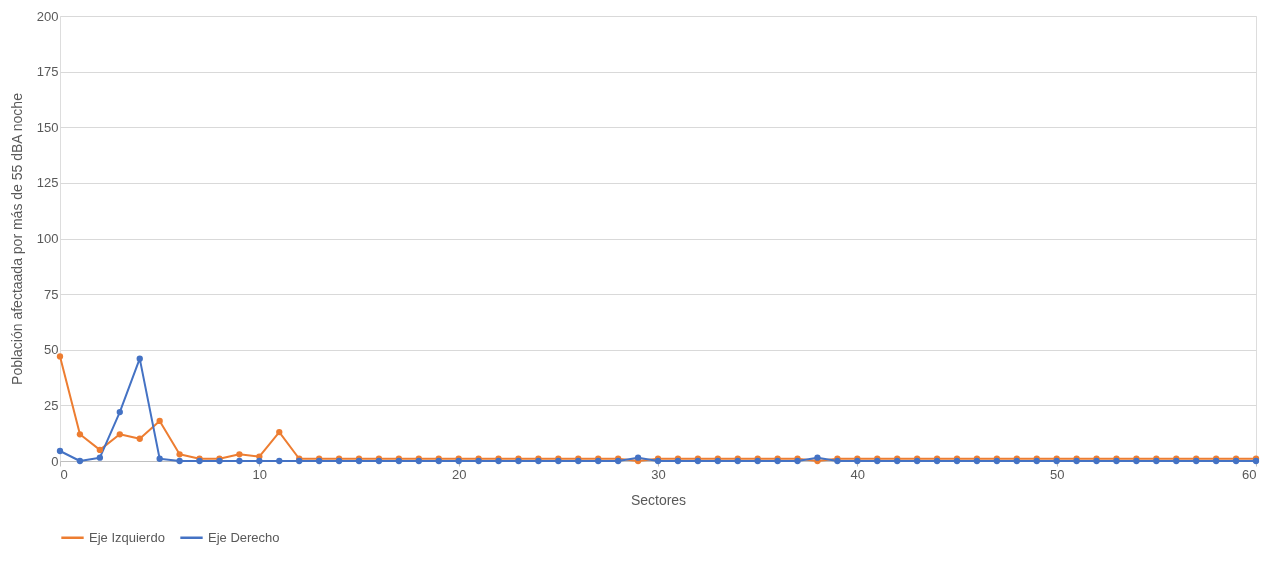 This screenshot has width=1284, height=569. Describe the element at coordinates (51, 350) in the screenshot. I see `y-tick-label: 50` at that location.